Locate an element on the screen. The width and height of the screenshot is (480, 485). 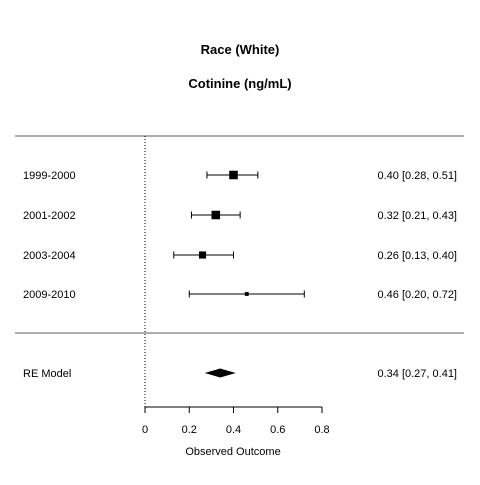
study-label: 2009-2010 is located at coordinates (49, 295).